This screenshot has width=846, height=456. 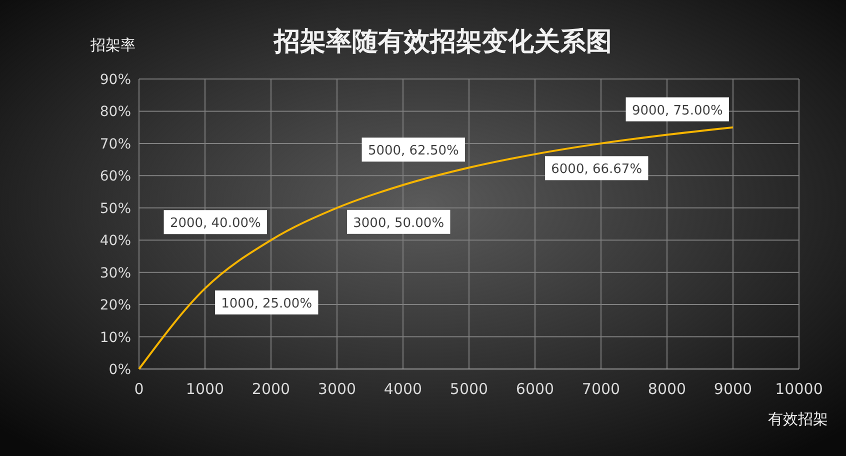 What do you see at coordinates (798, 419) in the screenshot?
I see `x-axis-title: 有效招架` at bounding box center [798, 419].